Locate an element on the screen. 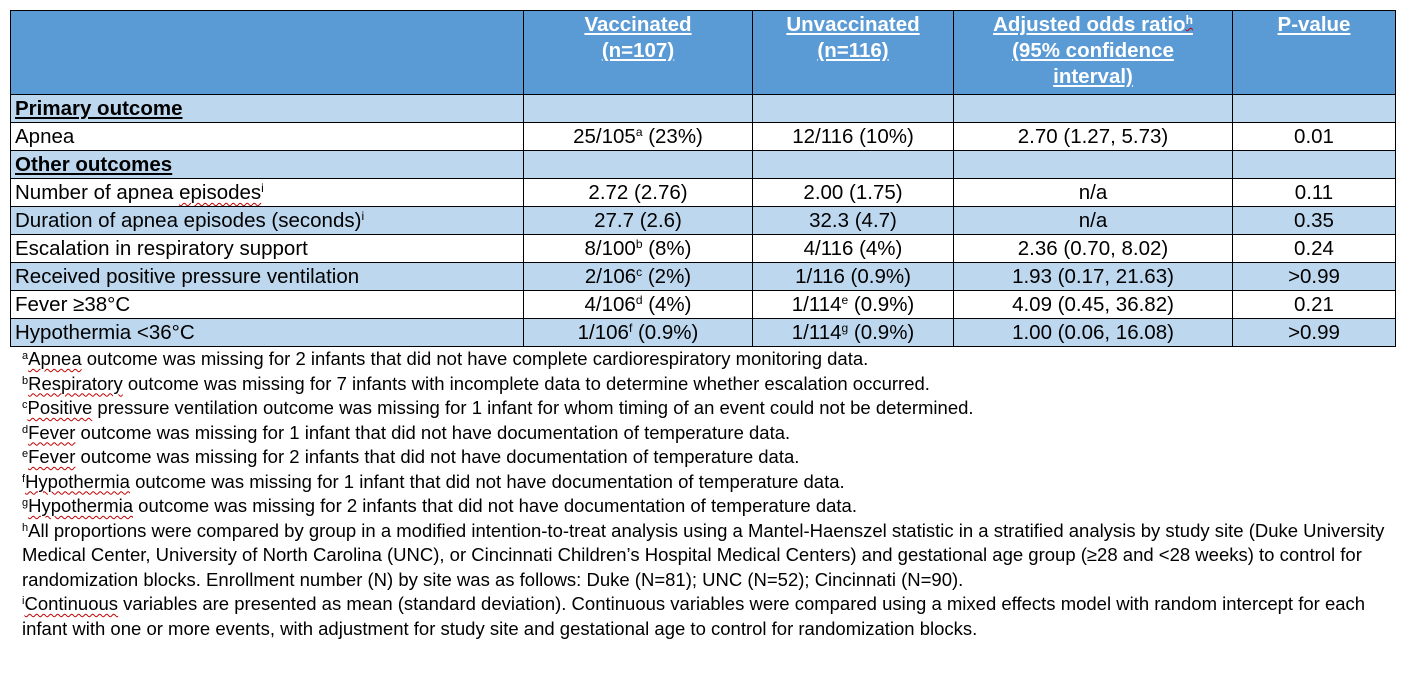 This screenshot has width=1413, height=679. vaccinated-value: 4/106d (4%) is located at coordinates (638, 304).